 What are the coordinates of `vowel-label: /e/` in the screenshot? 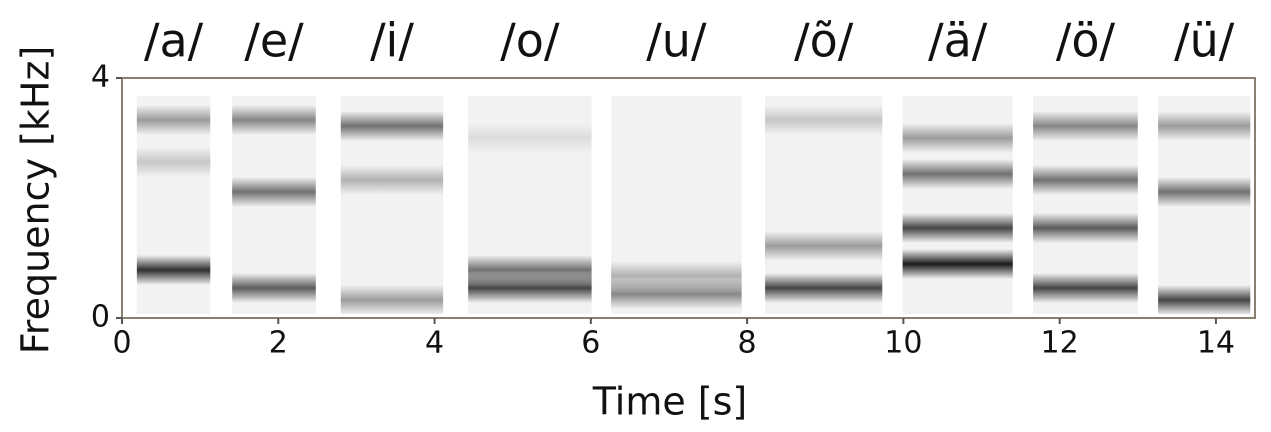 It's located at (274, 41).